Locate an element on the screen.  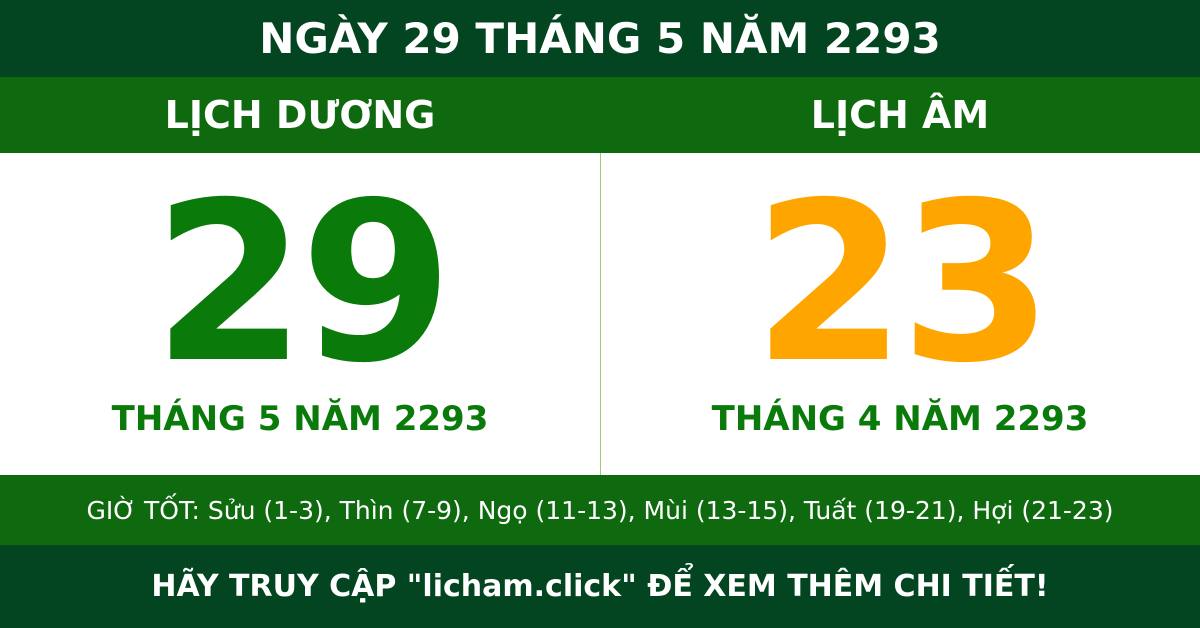
divider is located at coordinates (600, 314).